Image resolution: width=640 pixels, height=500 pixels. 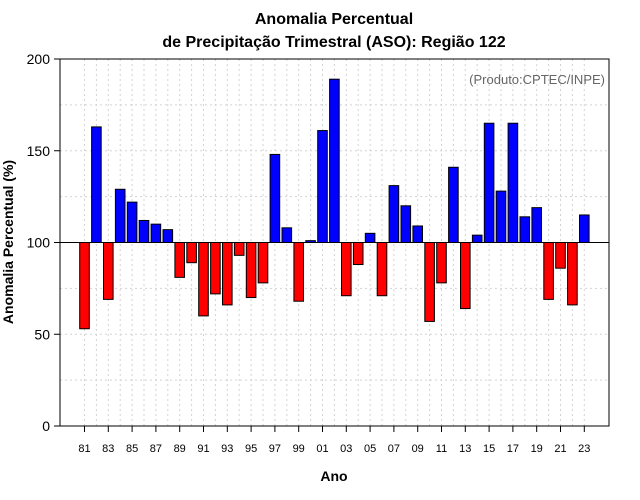 I want to click on chart-title-line1: Anomalia Percentual, so click(x=334, y=19).